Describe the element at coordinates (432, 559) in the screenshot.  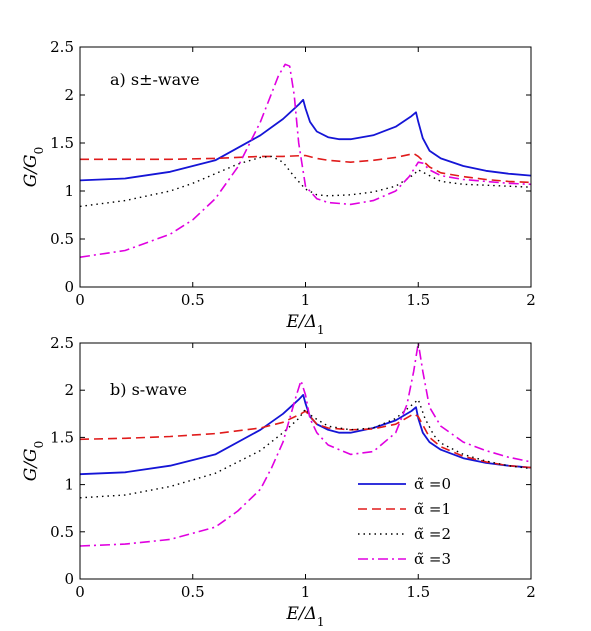
I see `legend-entry-3: α̃ =3` at that location.